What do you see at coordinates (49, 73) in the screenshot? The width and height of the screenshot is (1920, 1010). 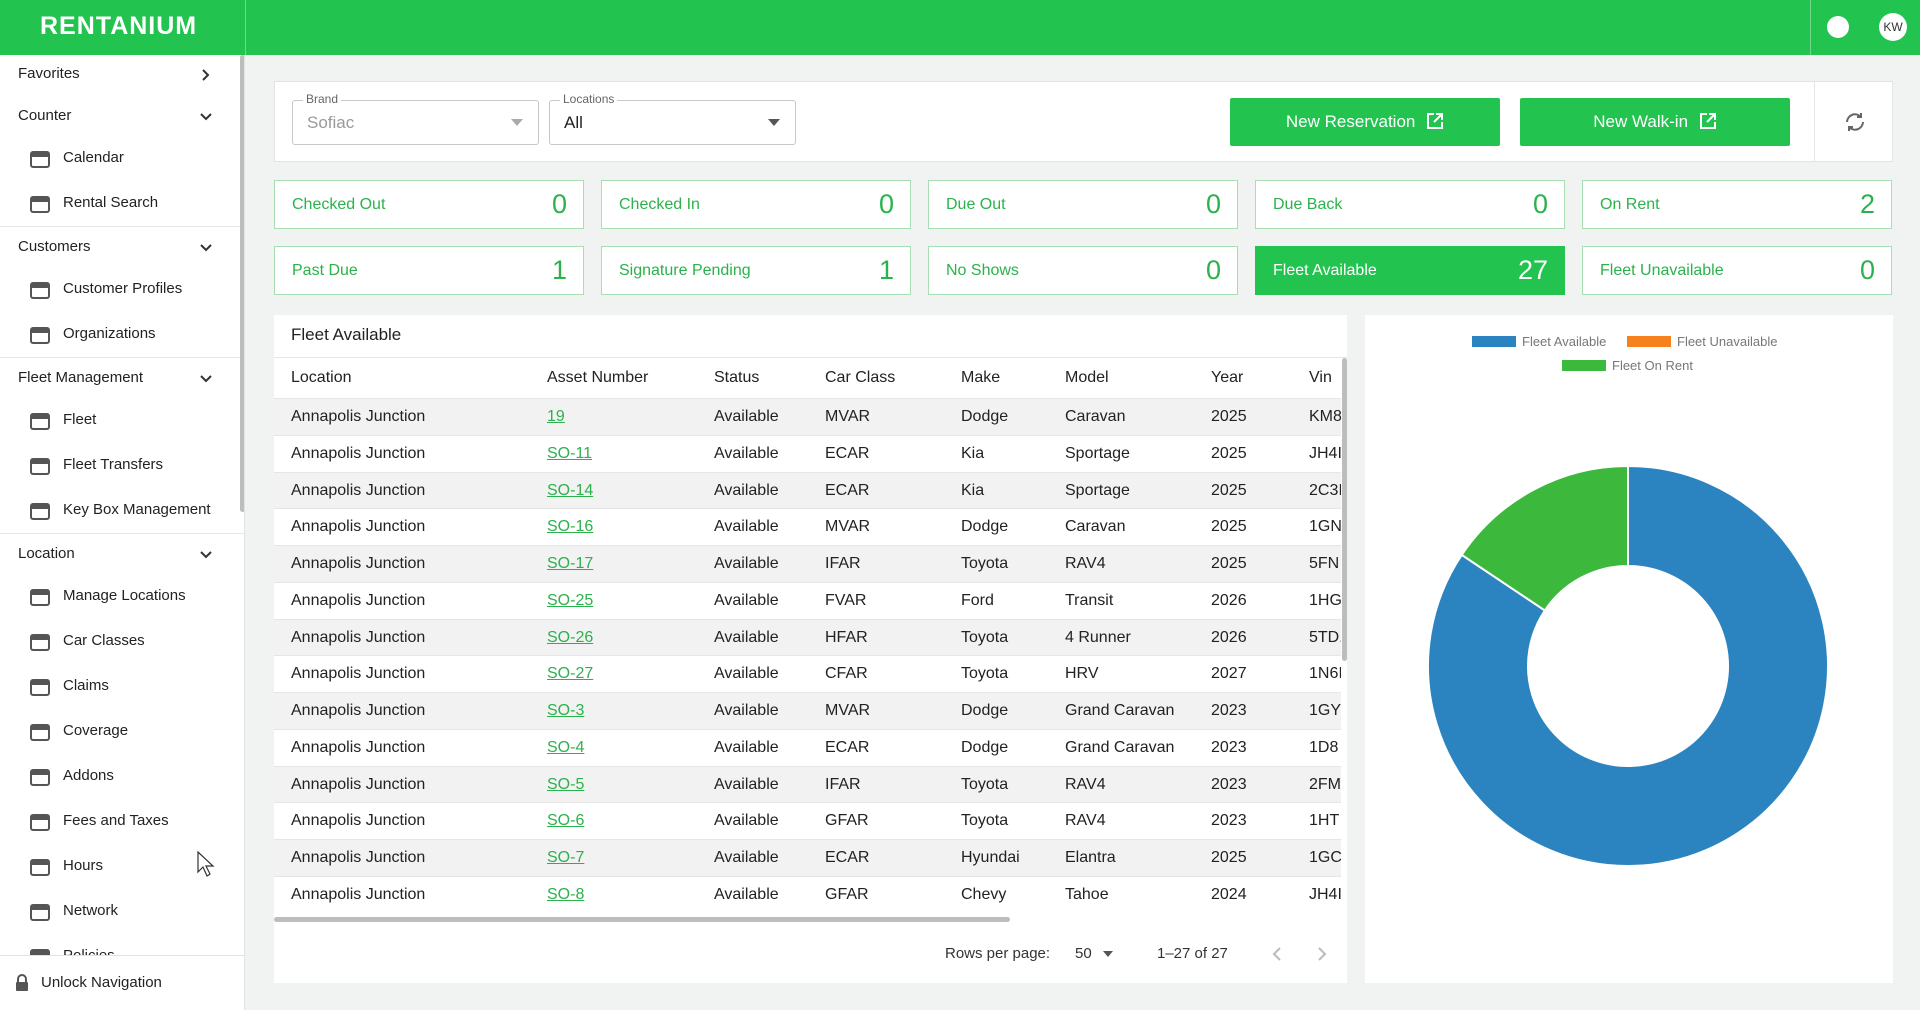 I see `nav-section: Favorites` at bounding box center [49, 73].